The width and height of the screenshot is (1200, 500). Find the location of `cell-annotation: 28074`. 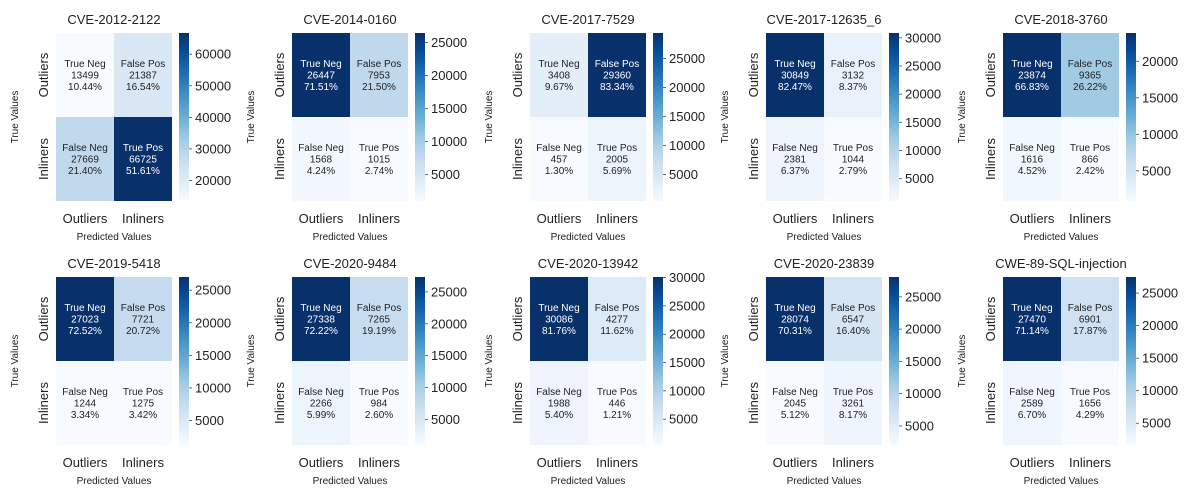

cell-annotation: 28074 is located at coordinates (795, 320).